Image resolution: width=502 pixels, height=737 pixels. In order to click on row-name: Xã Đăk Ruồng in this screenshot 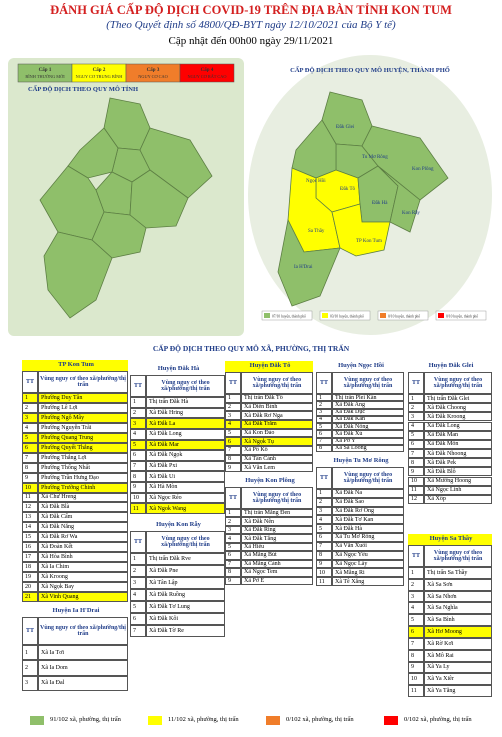, I will do `click(185, 595)`.